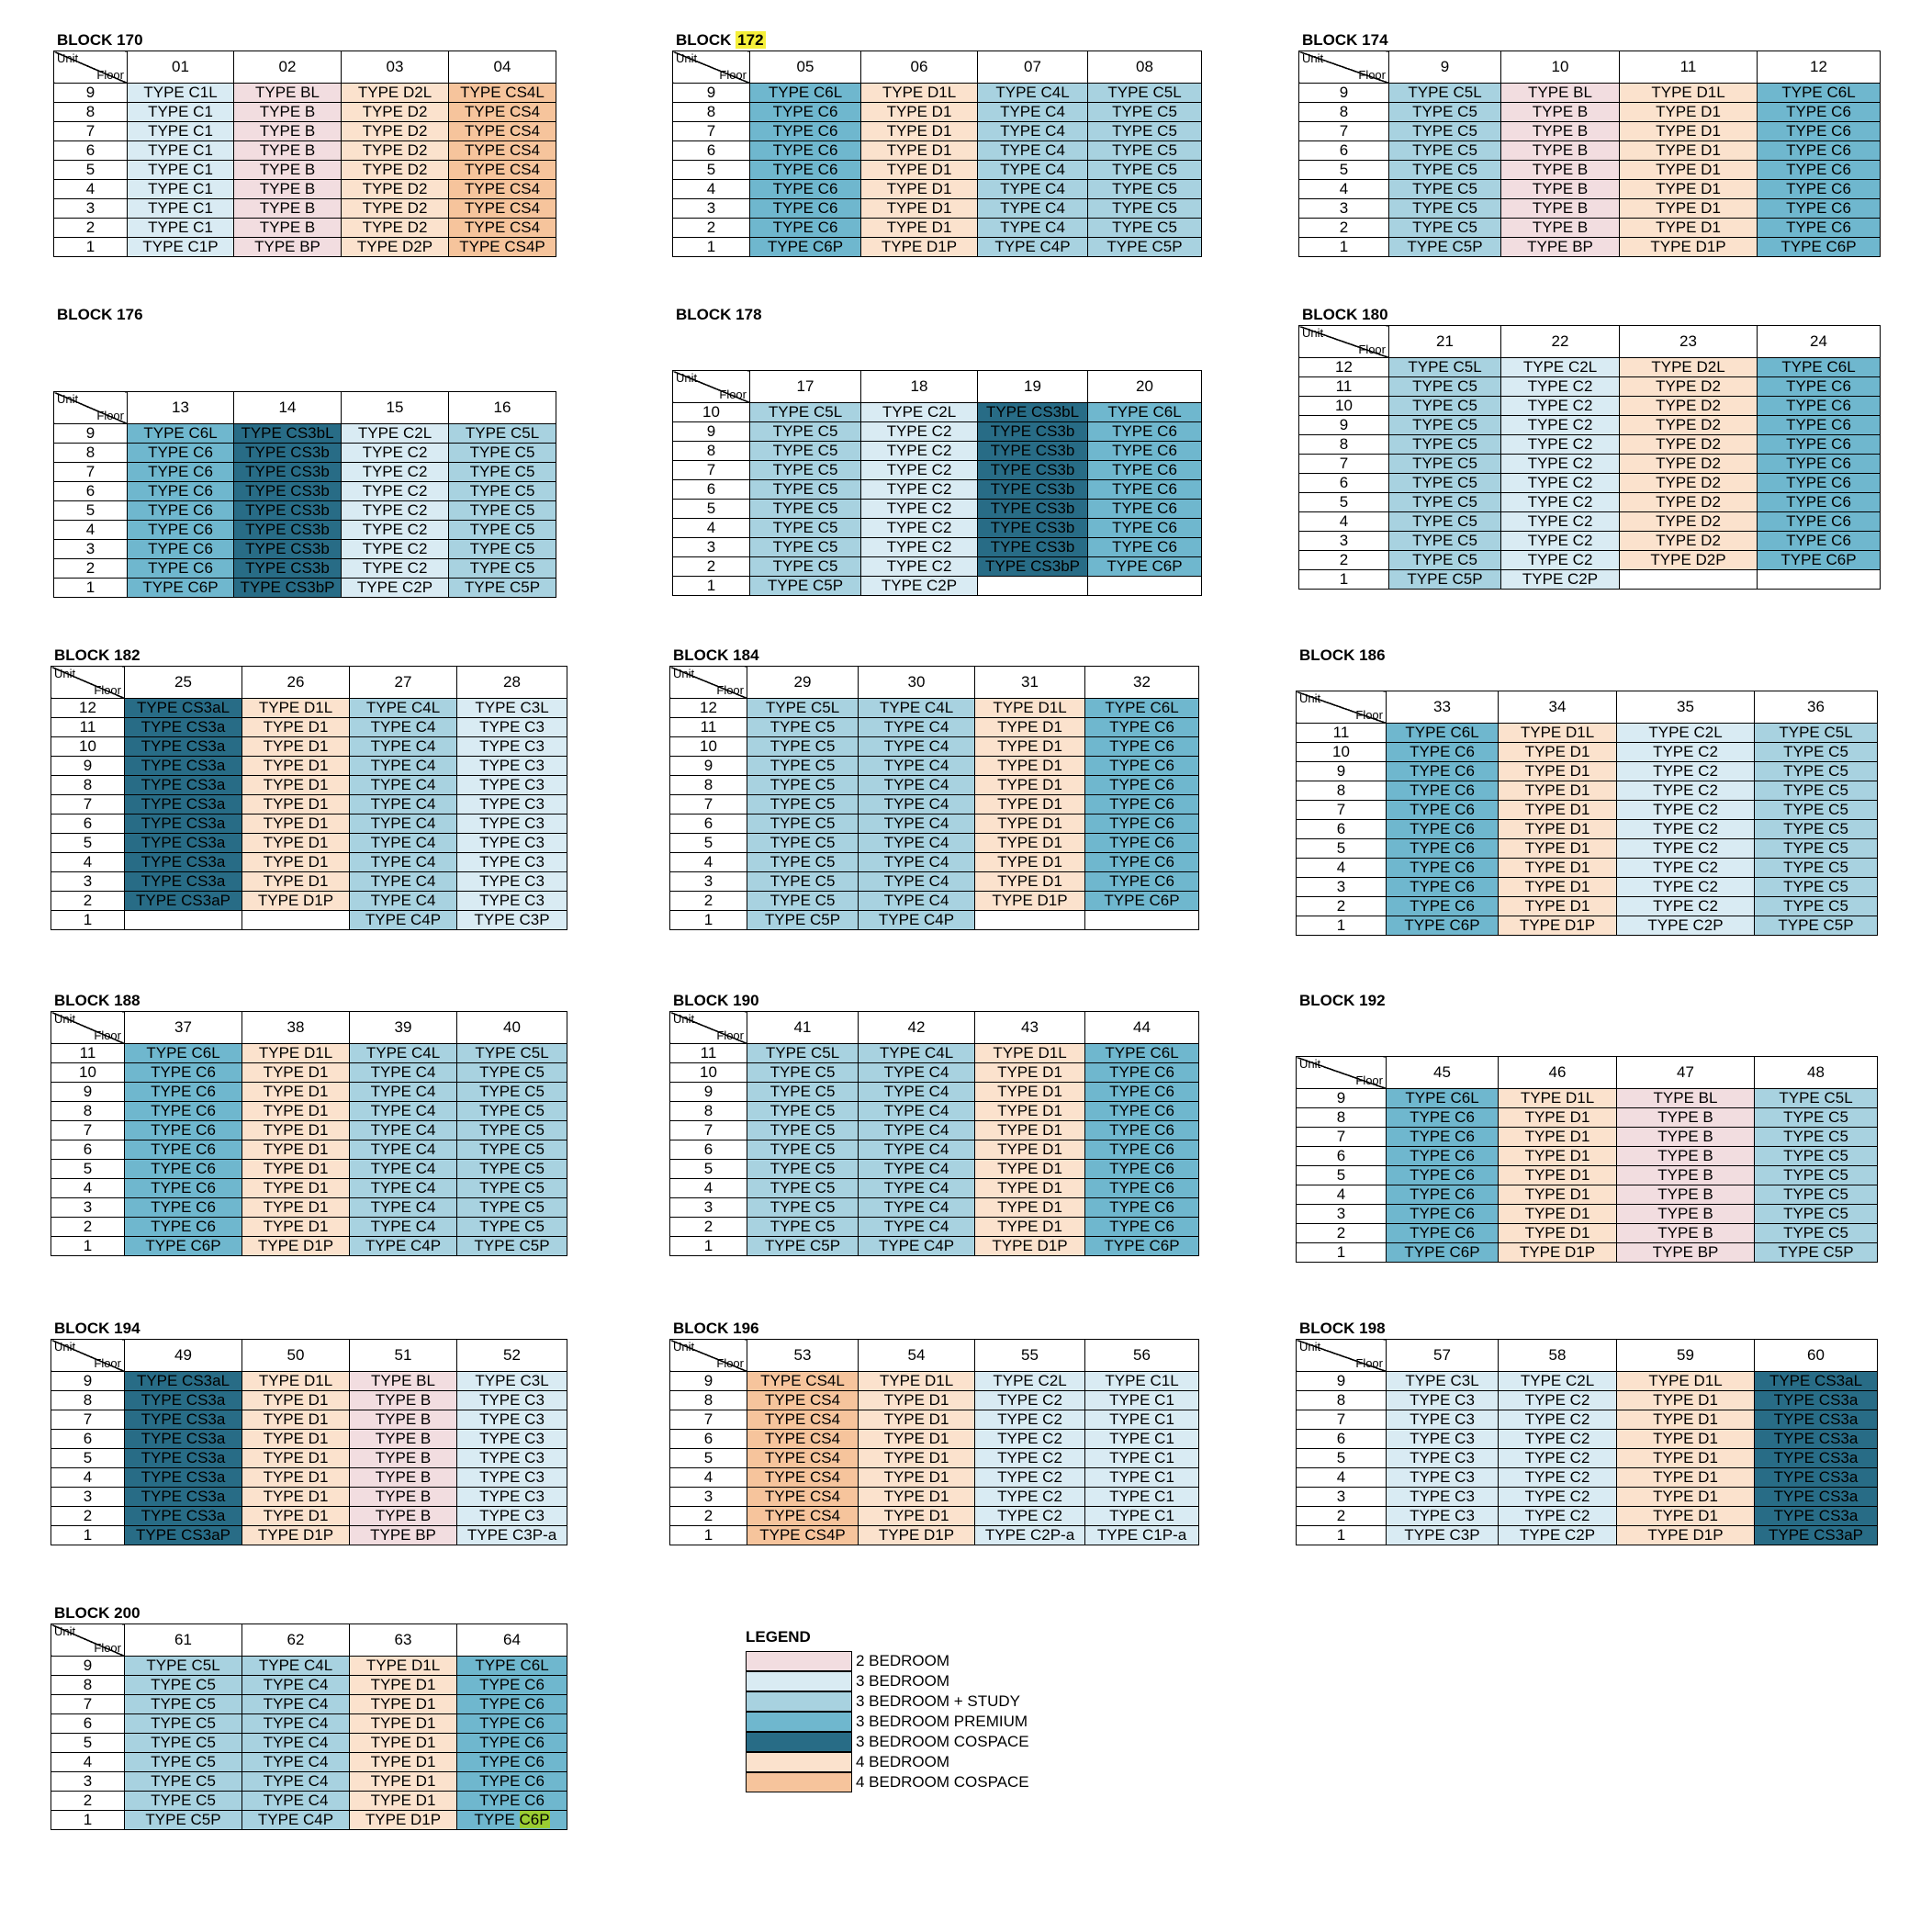  Describe the element at coordinates (180, 228) in the screenshot. I see `unit-type-cell: TYPE C1` at that location.